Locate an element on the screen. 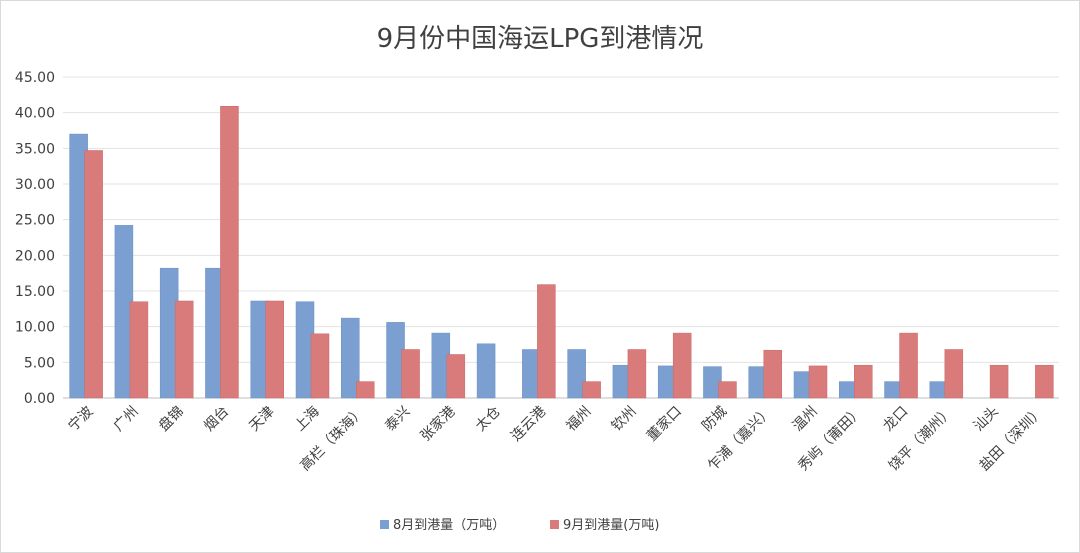 The height and width of the screenshot is (553, 1080). y-tick-label: 15.00 is located at coordinates (35, 292).